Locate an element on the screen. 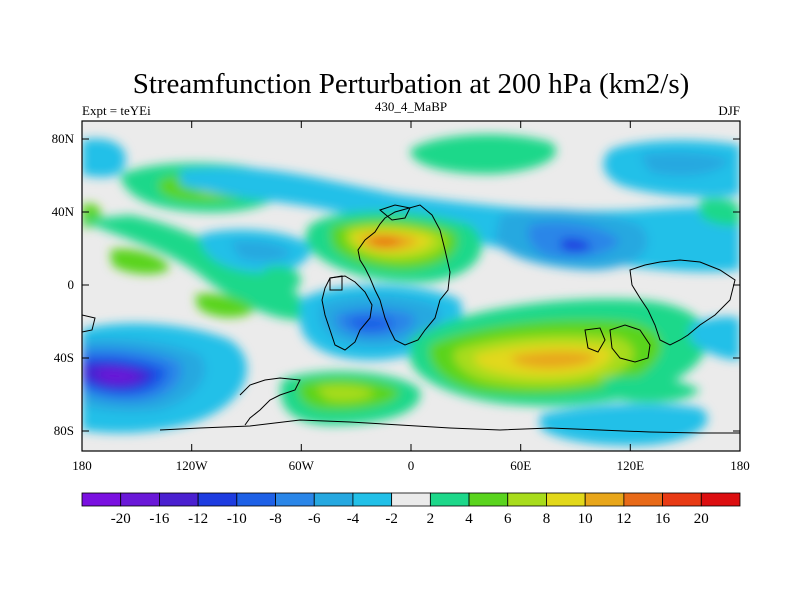  x-tick-label: 120E is located at coordinates (631, 465).